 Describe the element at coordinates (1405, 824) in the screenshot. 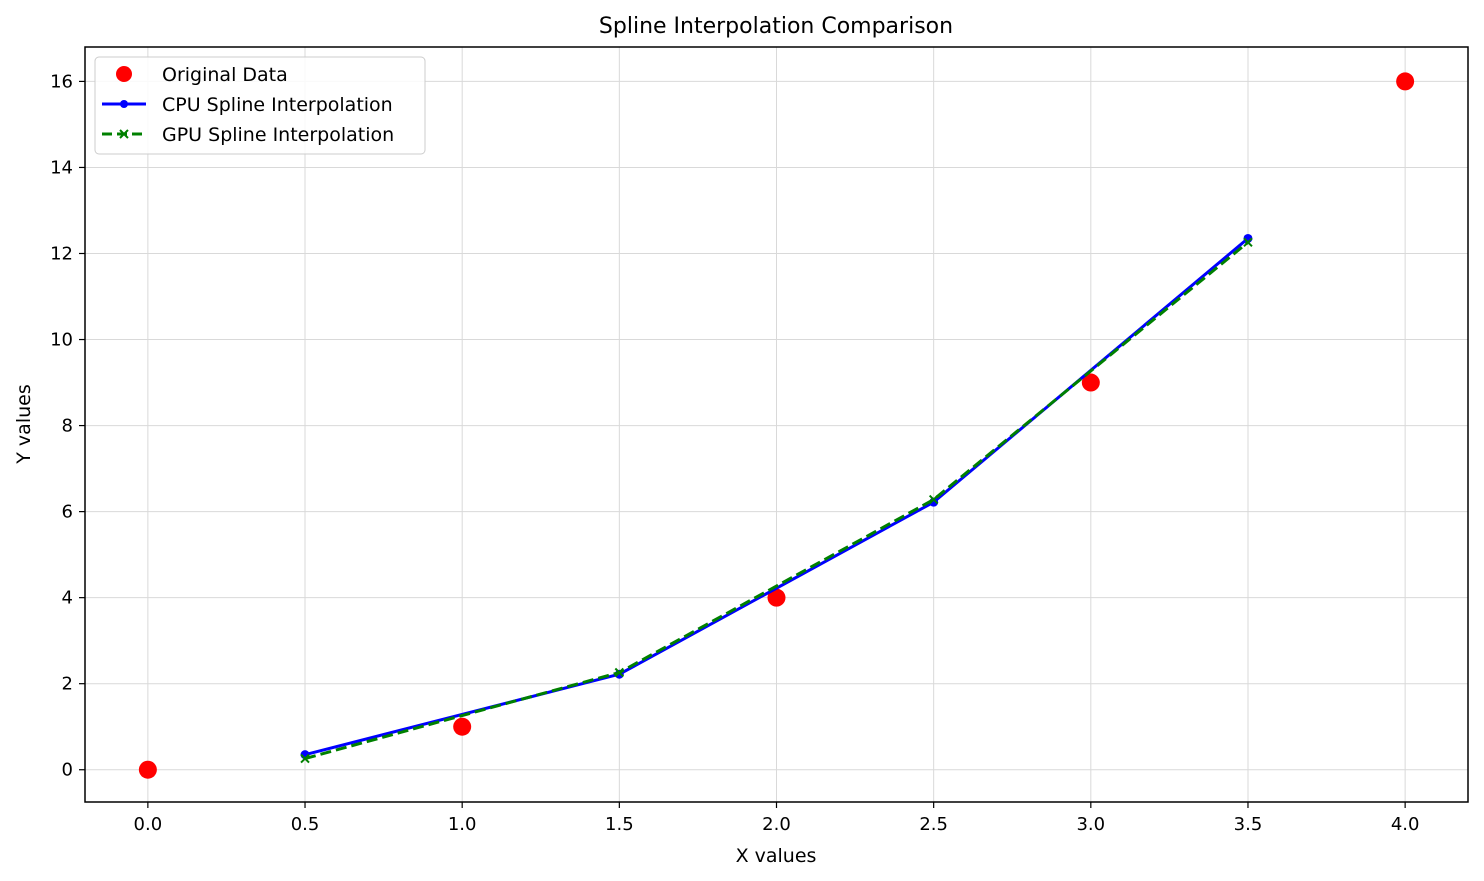

I see `x-tick-label: 4.0` at that location.